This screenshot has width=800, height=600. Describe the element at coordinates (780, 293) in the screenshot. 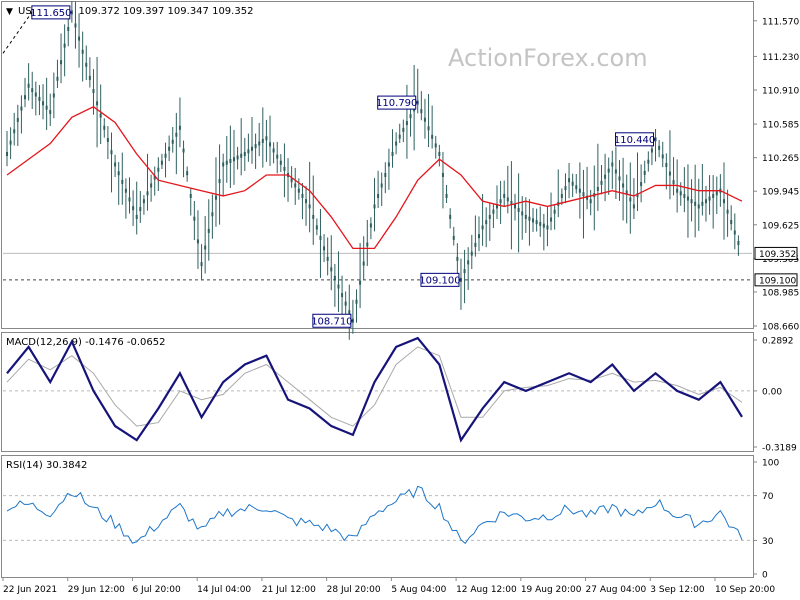

I see `price-tick-label: 108.985` at that location.